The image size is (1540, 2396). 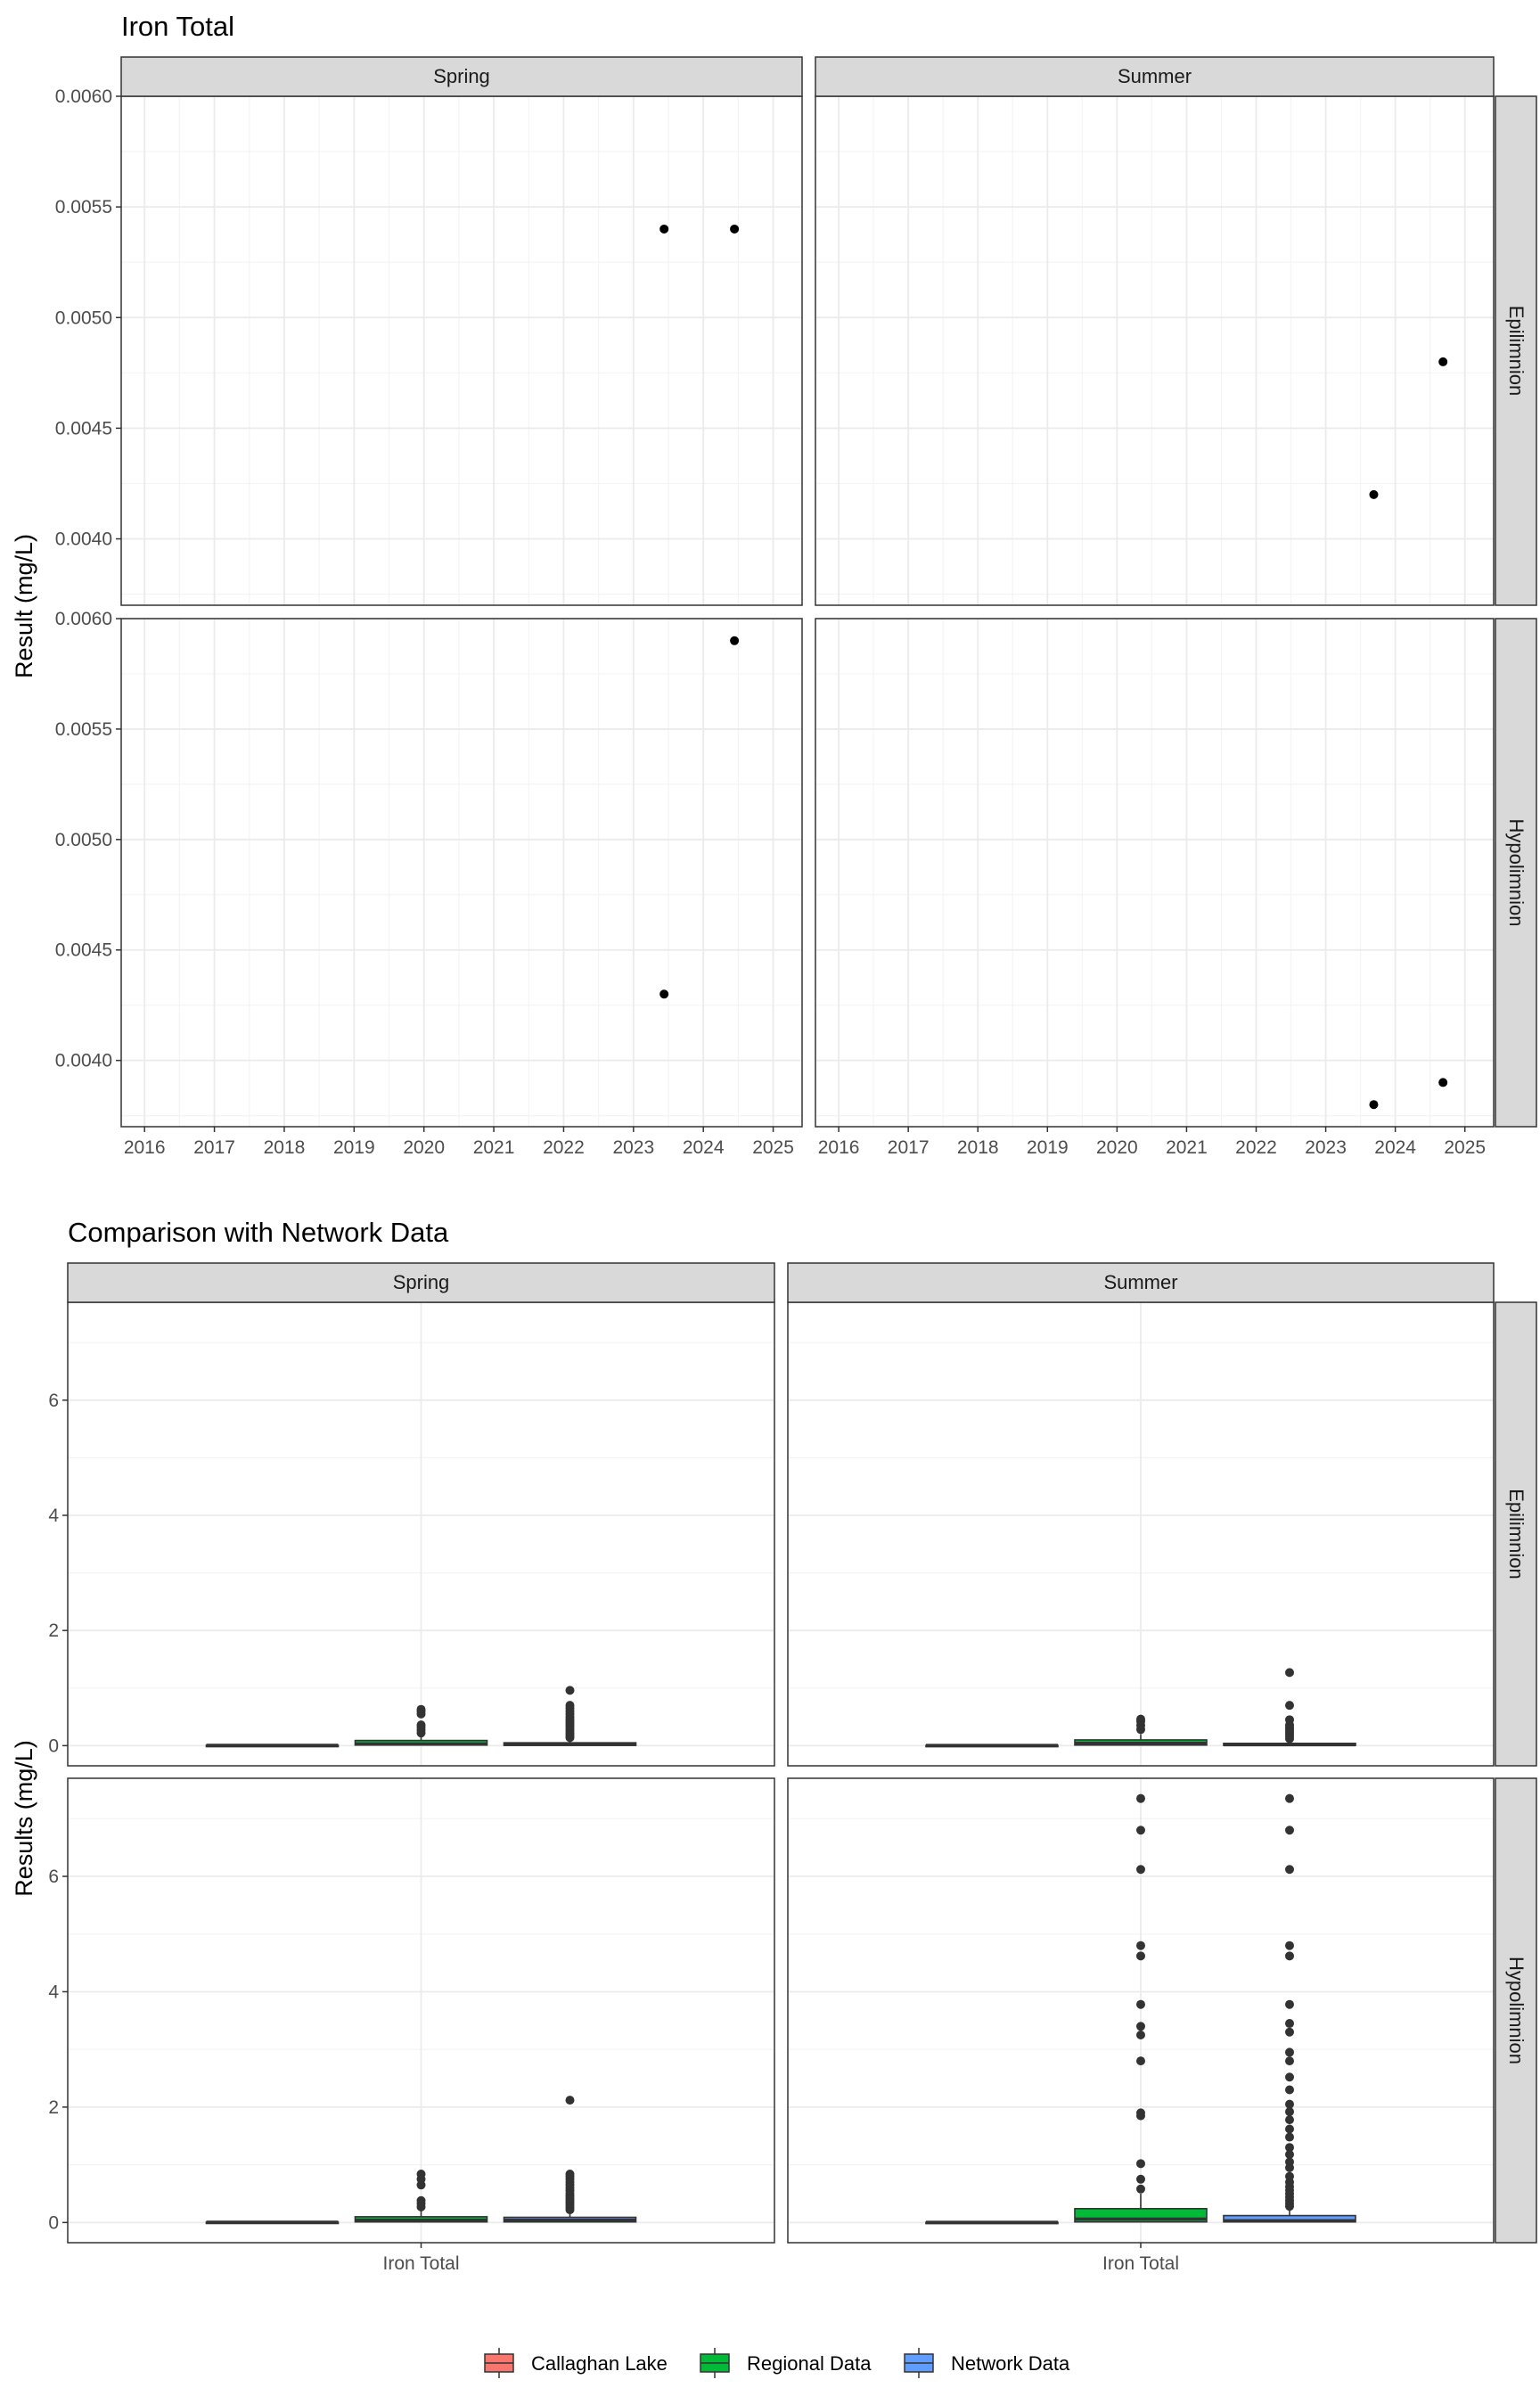 I want to click on y-tick-label: 0.0060, so click(x=83, y=619).